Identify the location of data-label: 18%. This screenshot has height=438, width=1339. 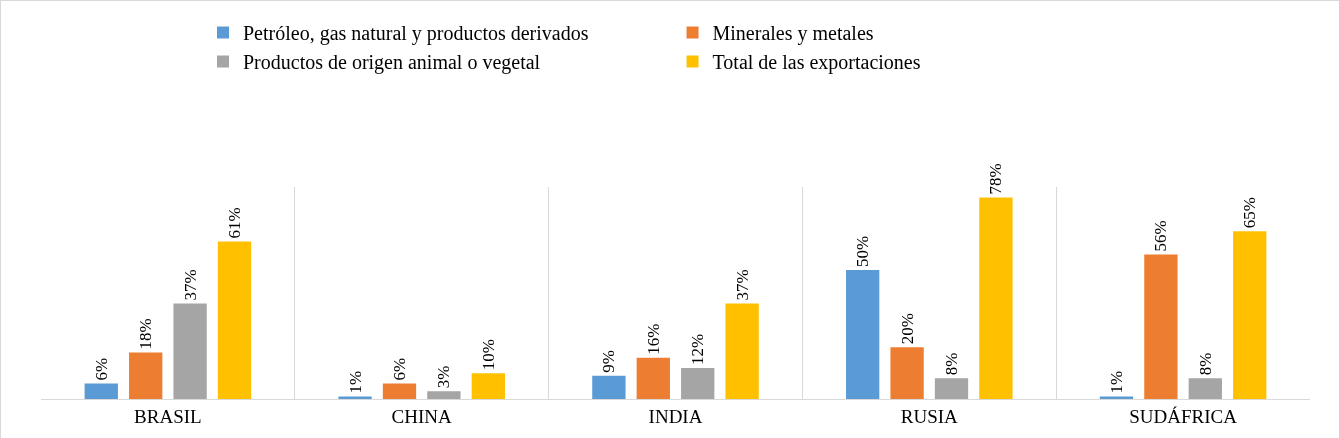
(146, 334).